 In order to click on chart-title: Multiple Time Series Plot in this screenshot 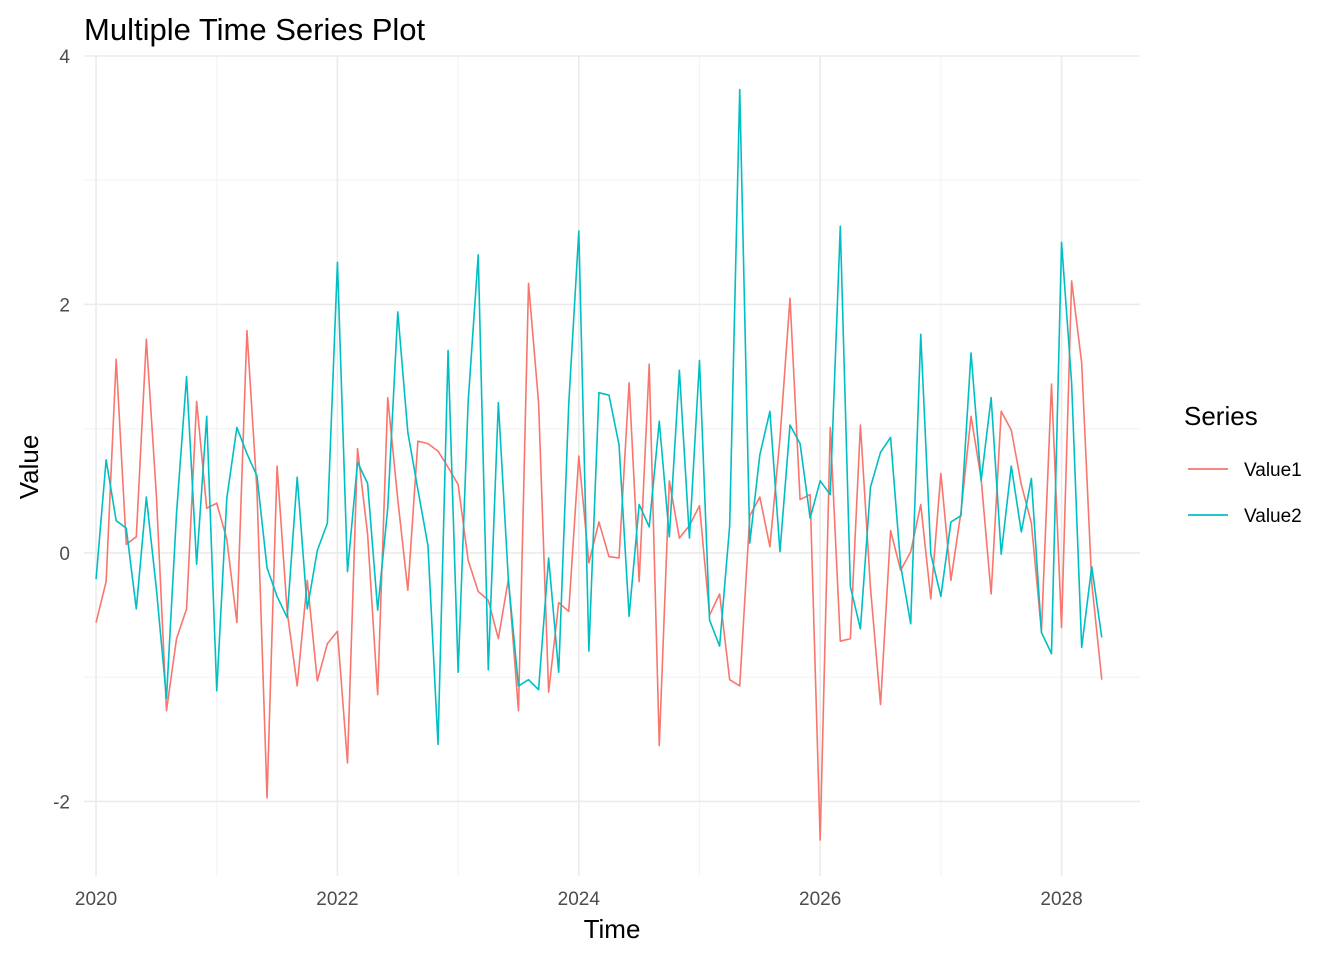, I will do `click(255, 29)`.